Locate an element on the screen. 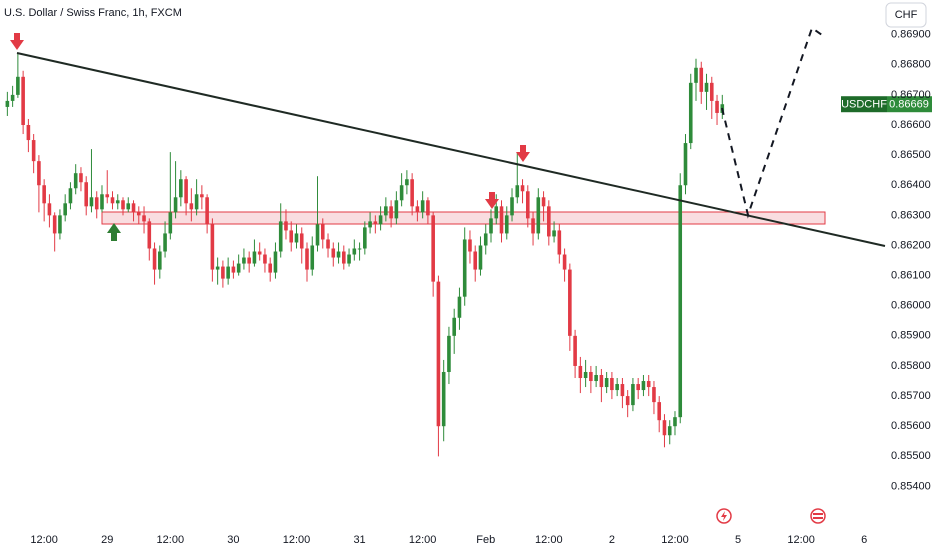 The image size is (932, 550). y-tick-label: 0.86800 is located at coordinates (911, 65).